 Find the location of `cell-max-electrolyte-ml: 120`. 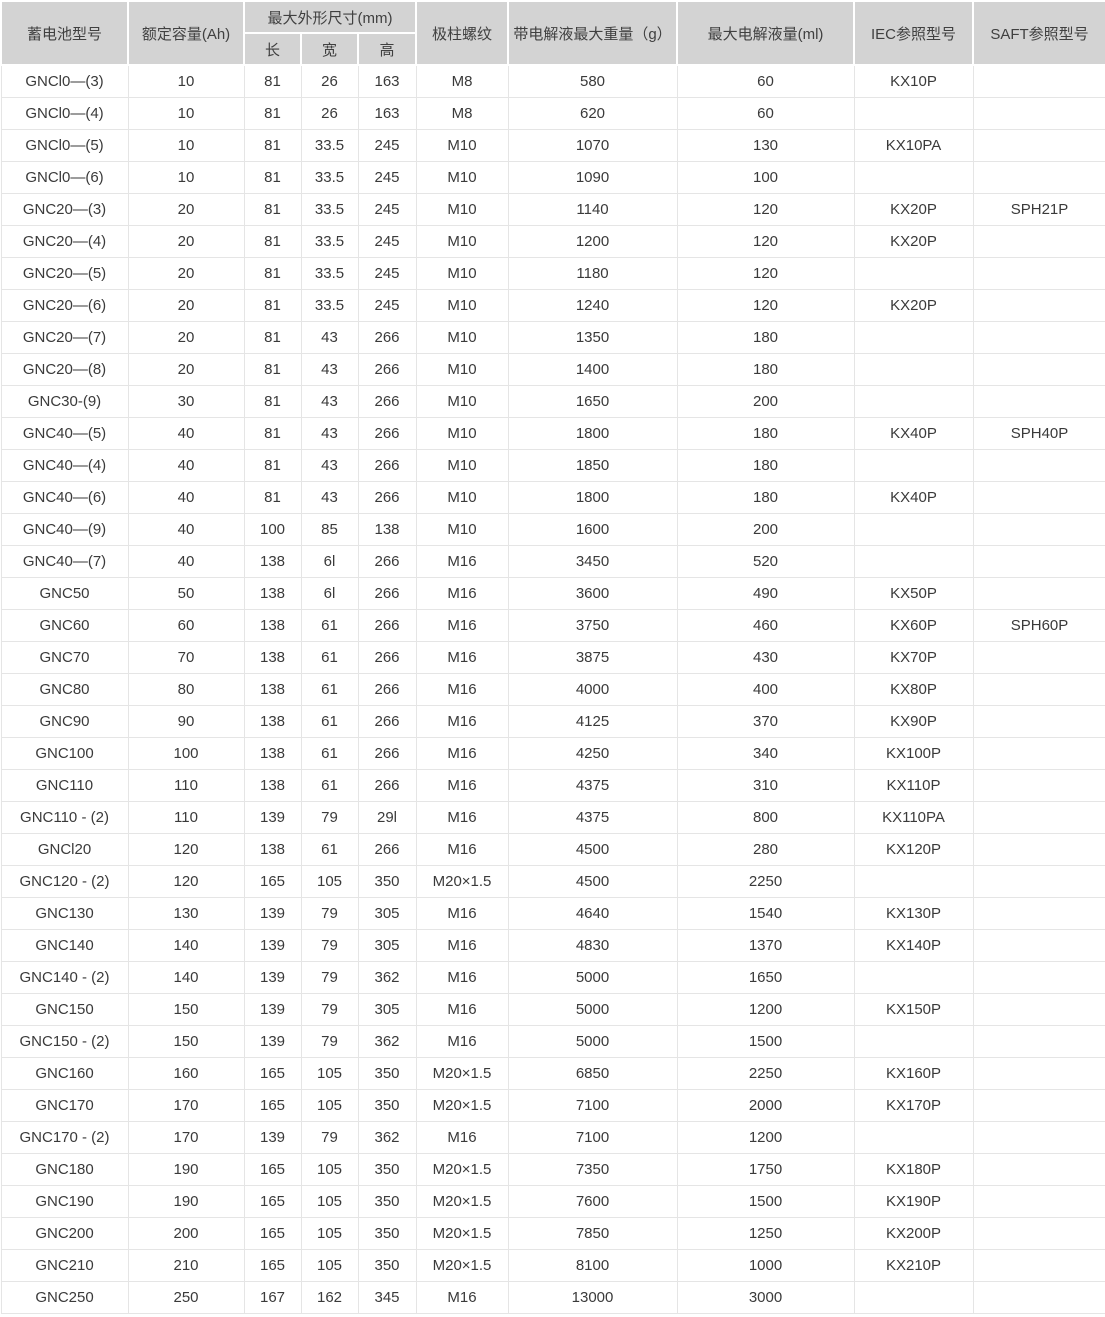

cell-max-electrolyte-ml: 120 is located at coordinates (765, 241).